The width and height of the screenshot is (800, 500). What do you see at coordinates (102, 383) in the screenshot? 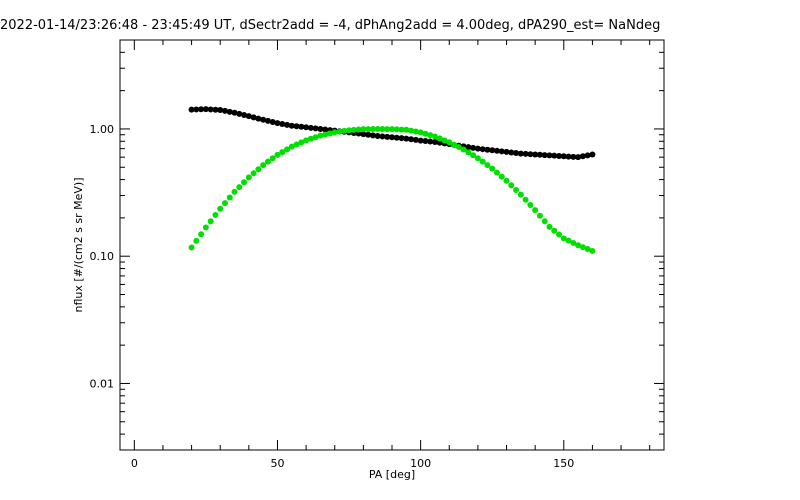
I see `y-tick-label: 0.01` at bounding box center [102, 383].